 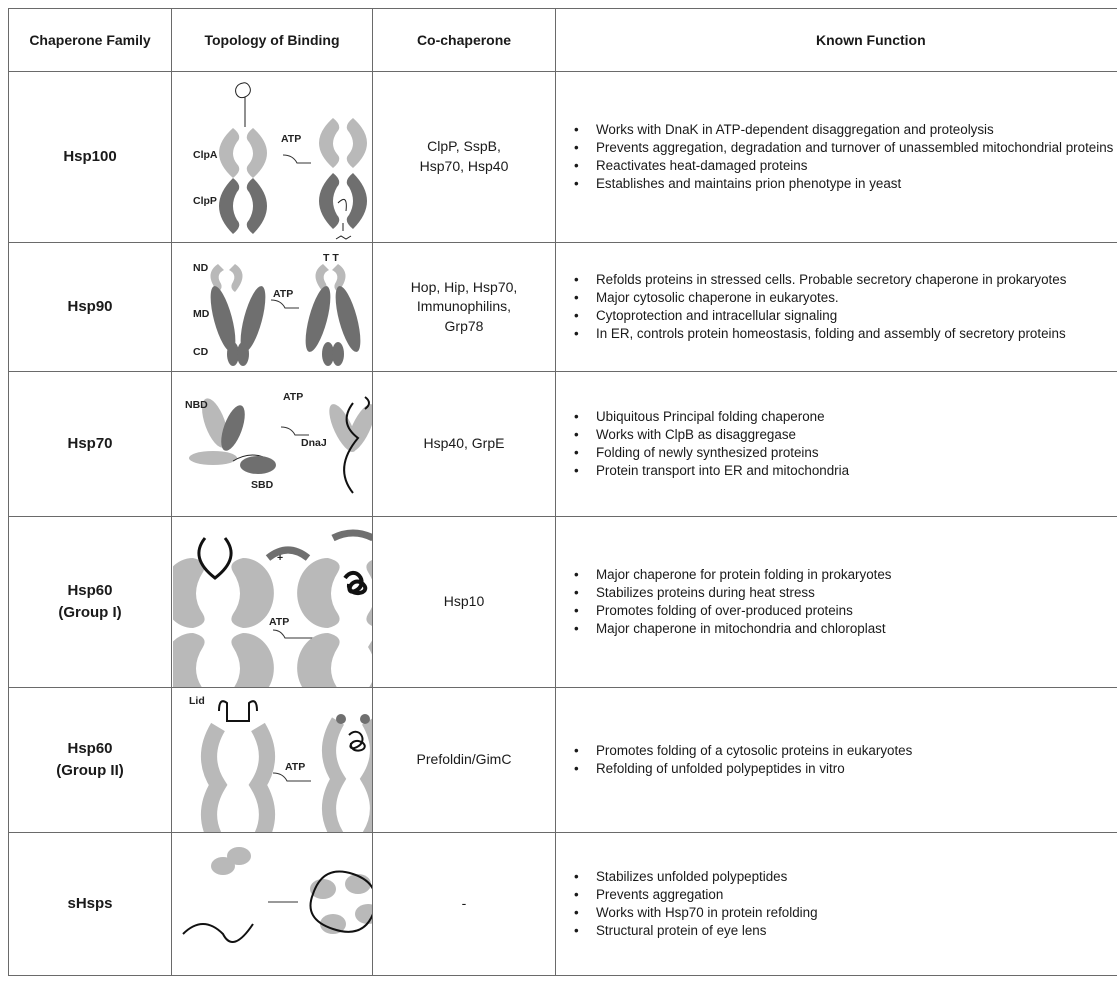 What do you see at coordinates (201, 351) in the screenshot?
I see `diagram-label: CD` at bounding box center [201, 351].